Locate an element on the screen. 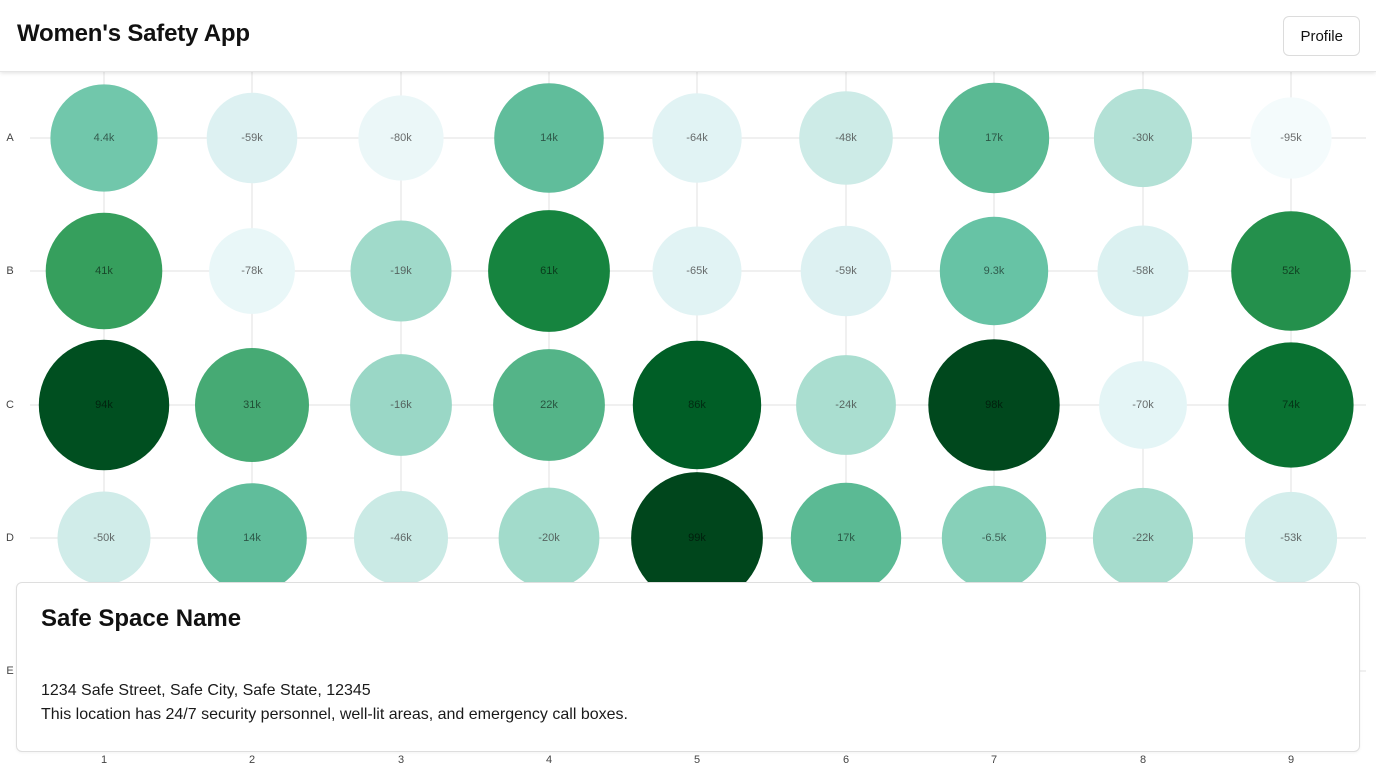 This screenshot has height=768, width=1376. bubble-value-label: 41k is located at coordinates (104, 271).